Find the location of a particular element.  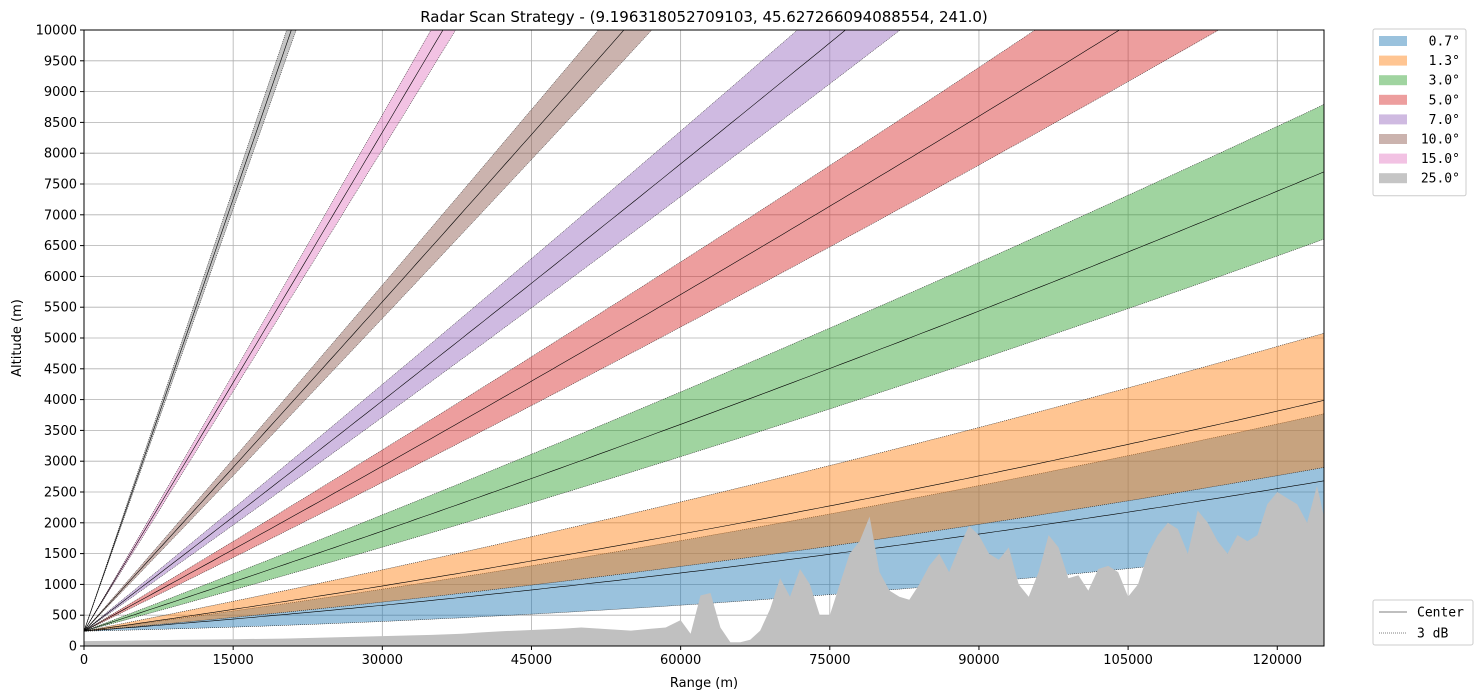

y-tick-label: 9000 is located at coordinates (60, 92).